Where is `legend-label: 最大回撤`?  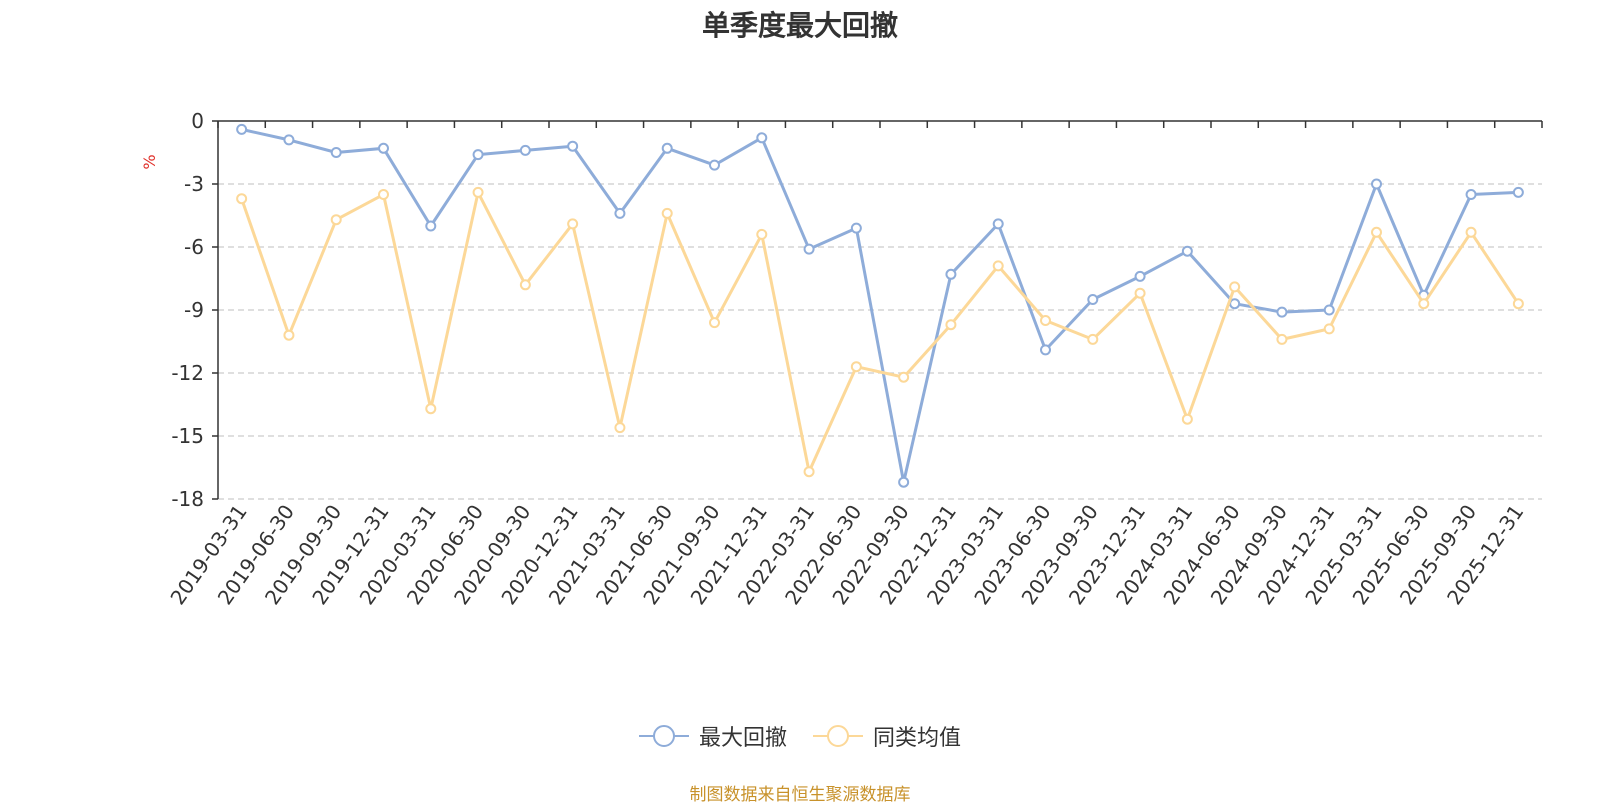 legend-label: 最大回撤 is located at coordinates (742, 738).